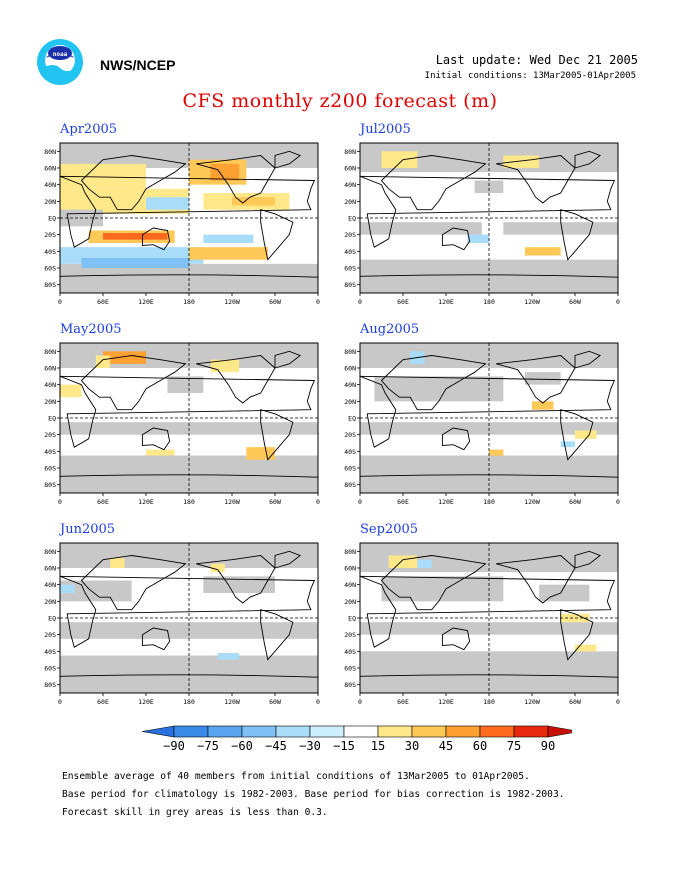 Image resolution: width=680 pixels, height=880 pixels. Describe the element at coordinates (412, 746) in the screenshot. I see `colorbar-label: 30` at that location.